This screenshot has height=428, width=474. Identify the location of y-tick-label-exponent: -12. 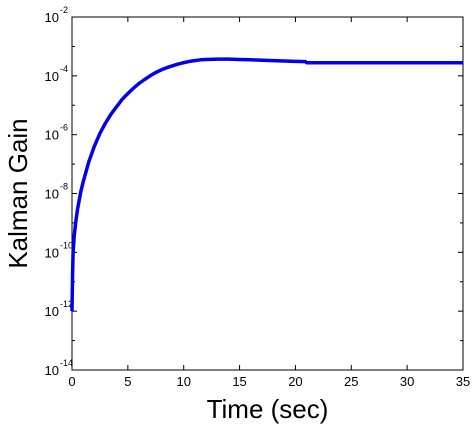
(66, 304).